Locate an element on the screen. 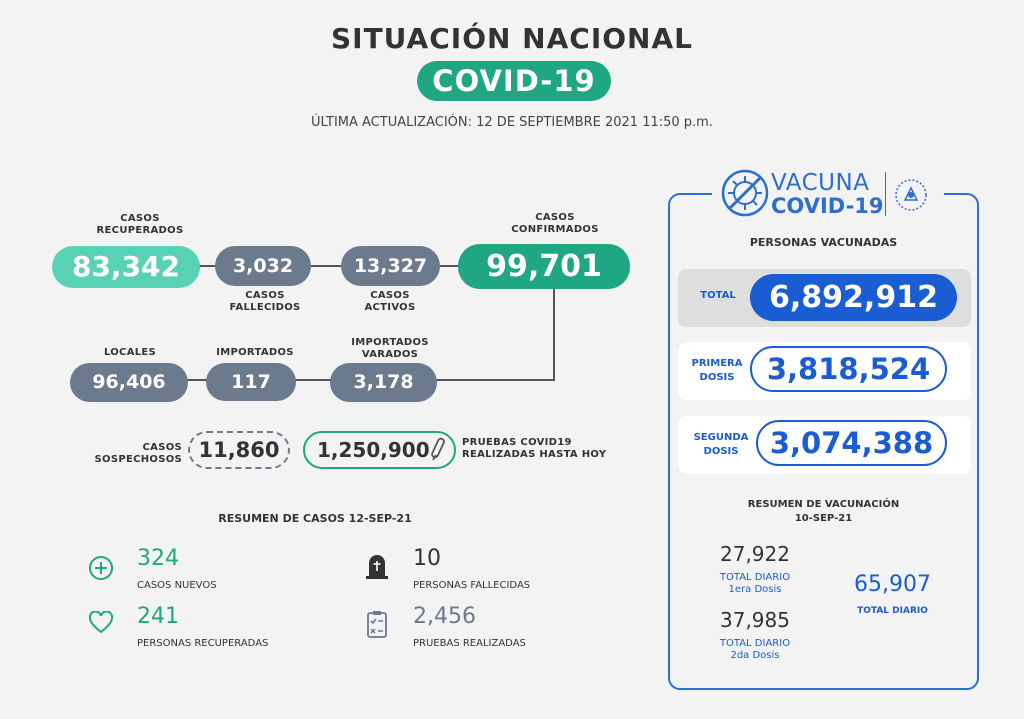 This screenshot has height=719, width=1024. confirmed-value: 99,701 is located at coordinates (544, 266).